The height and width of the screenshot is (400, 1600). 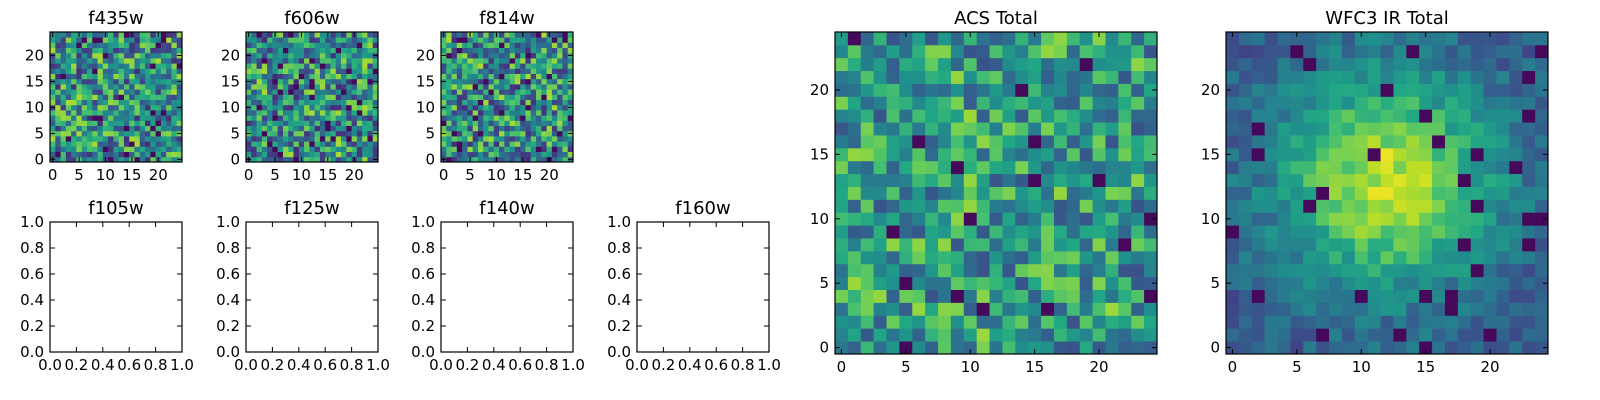 What do you see at coordinates (76, 365) in the screenshot?
I see `x-tick-label: 0.2` at bounding box center [76, 365].